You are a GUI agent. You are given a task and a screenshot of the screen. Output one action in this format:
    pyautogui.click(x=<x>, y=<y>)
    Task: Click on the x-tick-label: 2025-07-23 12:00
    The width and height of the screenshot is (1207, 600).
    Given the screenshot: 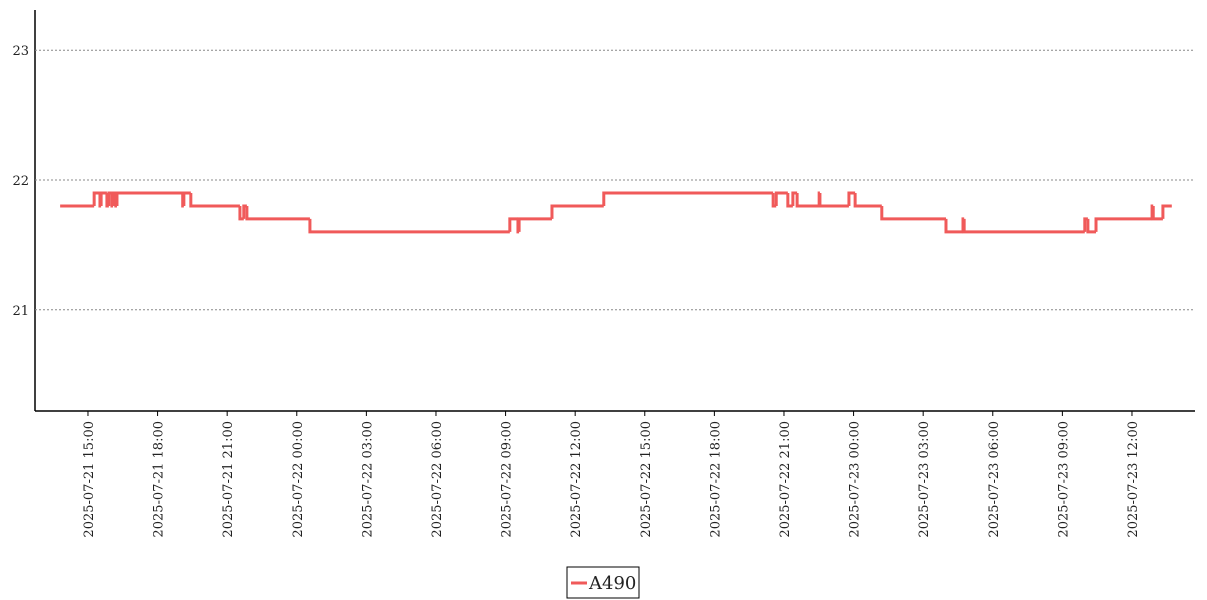 What is the action you would take?
    pyautogui.click(x=1133, y=479)
    